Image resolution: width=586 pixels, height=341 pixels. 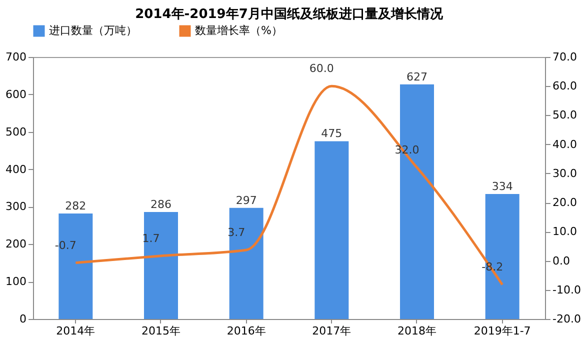 What do you see at coordinates (502, 186) in the screenshot?
I see `data-label: 334` at bounding box center [502, 186].